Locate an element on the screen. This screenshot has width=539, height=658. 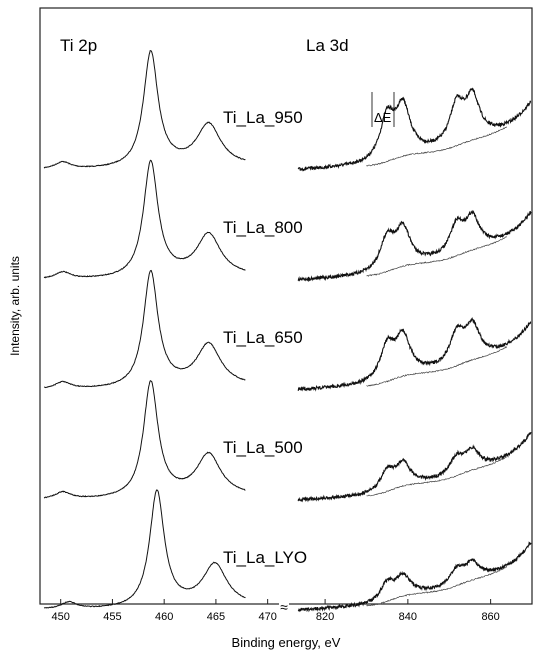
series-label: Ti_La_LYO is located at coordinates (265, 557).